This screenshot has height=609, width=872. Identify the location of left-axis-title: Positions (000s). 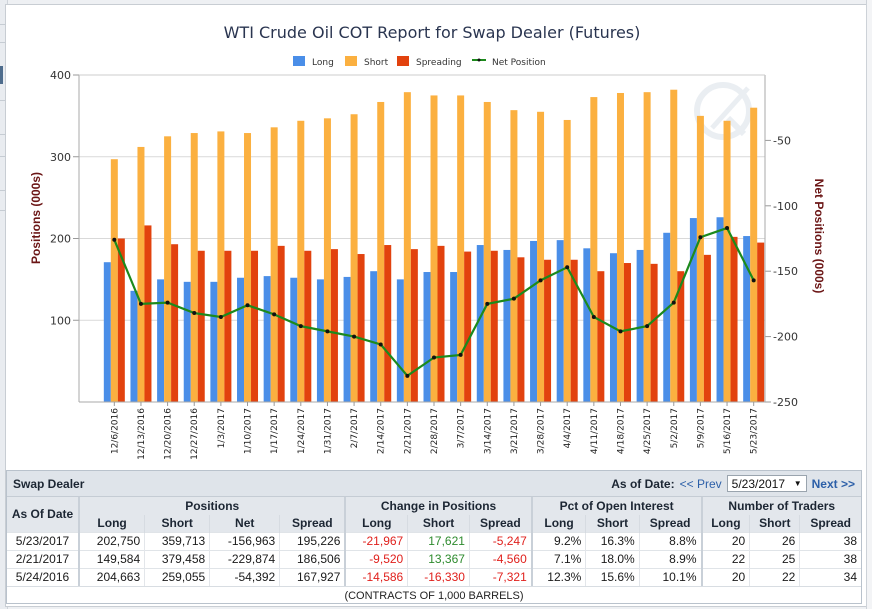
(36, 218).